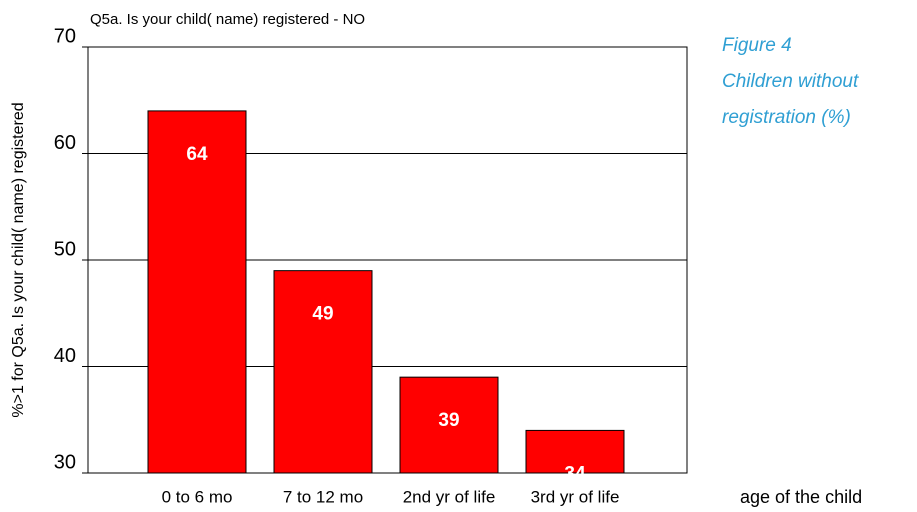  What do you see at coordinates (65, 356) in the screenshot?
I see `y-tick-label: 40` at bounding box center [65, 356].